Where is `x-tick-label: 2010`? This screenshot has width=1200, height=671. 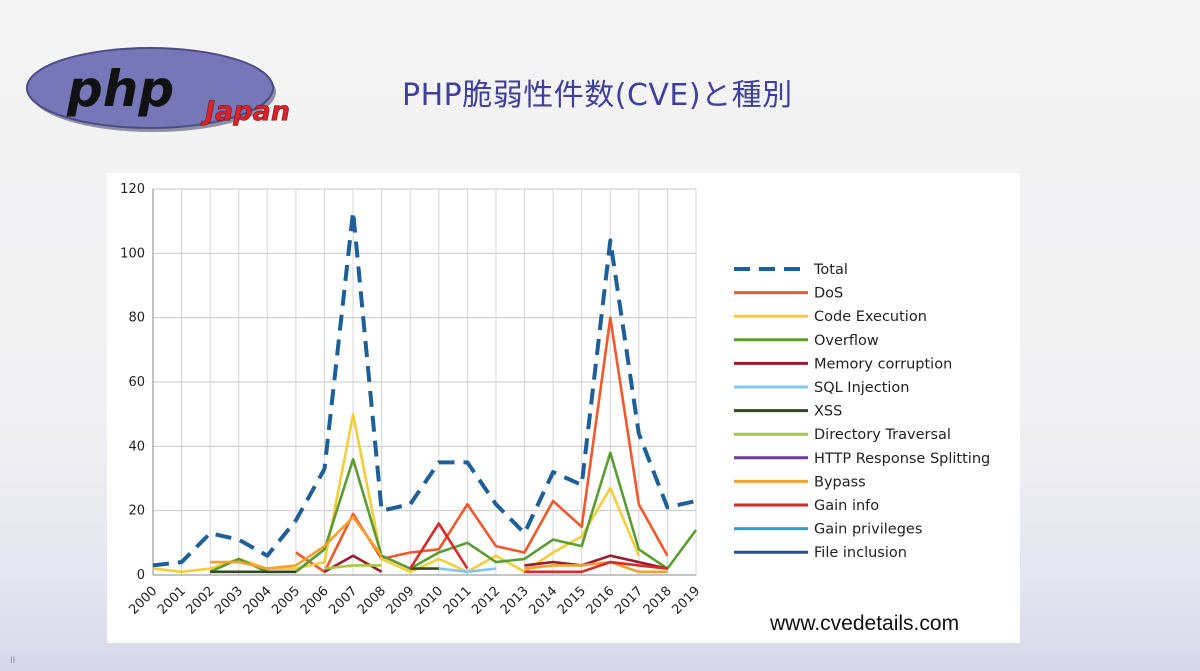 x-tick-label: 2010 is located at coordinates (429, 601).